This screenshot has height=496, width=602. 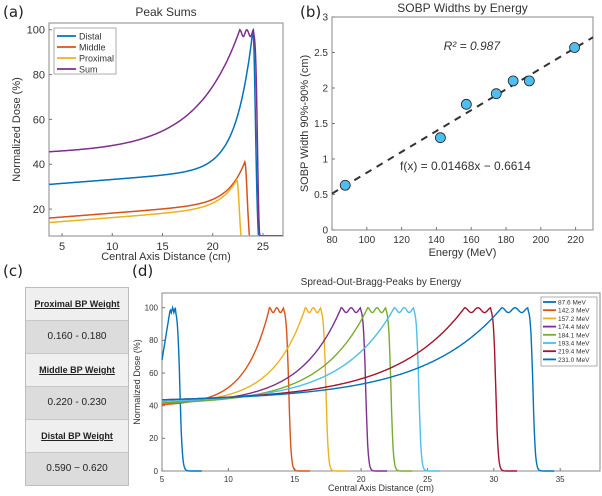 I want to click on legend-label: 231.0 MeV, so click(x=574, y=360).